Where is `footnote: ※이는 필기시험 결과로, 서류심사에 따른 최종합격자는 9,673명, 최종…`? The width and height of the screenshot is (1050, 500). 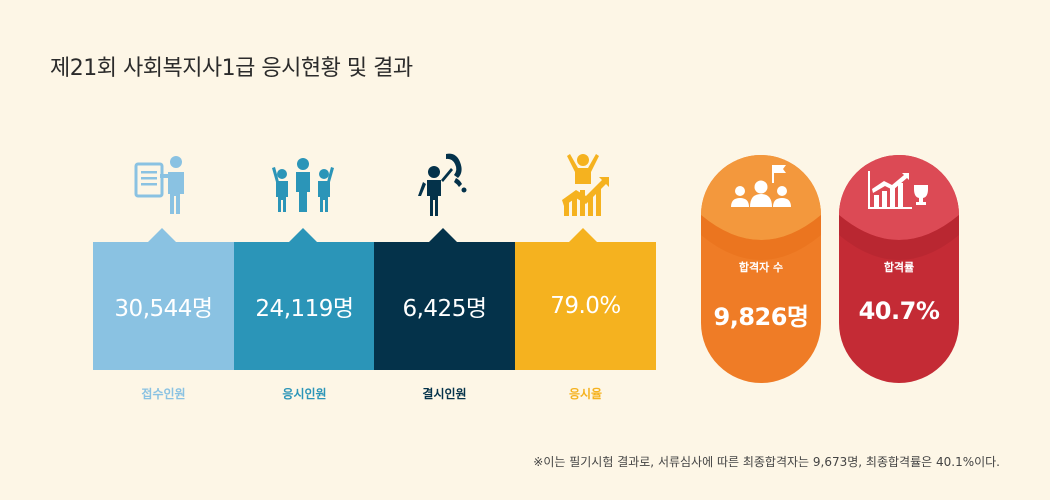
footnote: ※이는 필기시험 결과로, 서류심사에 따른 최종합격자는 9,673명, 최종… is located at coordinates (766, 462).